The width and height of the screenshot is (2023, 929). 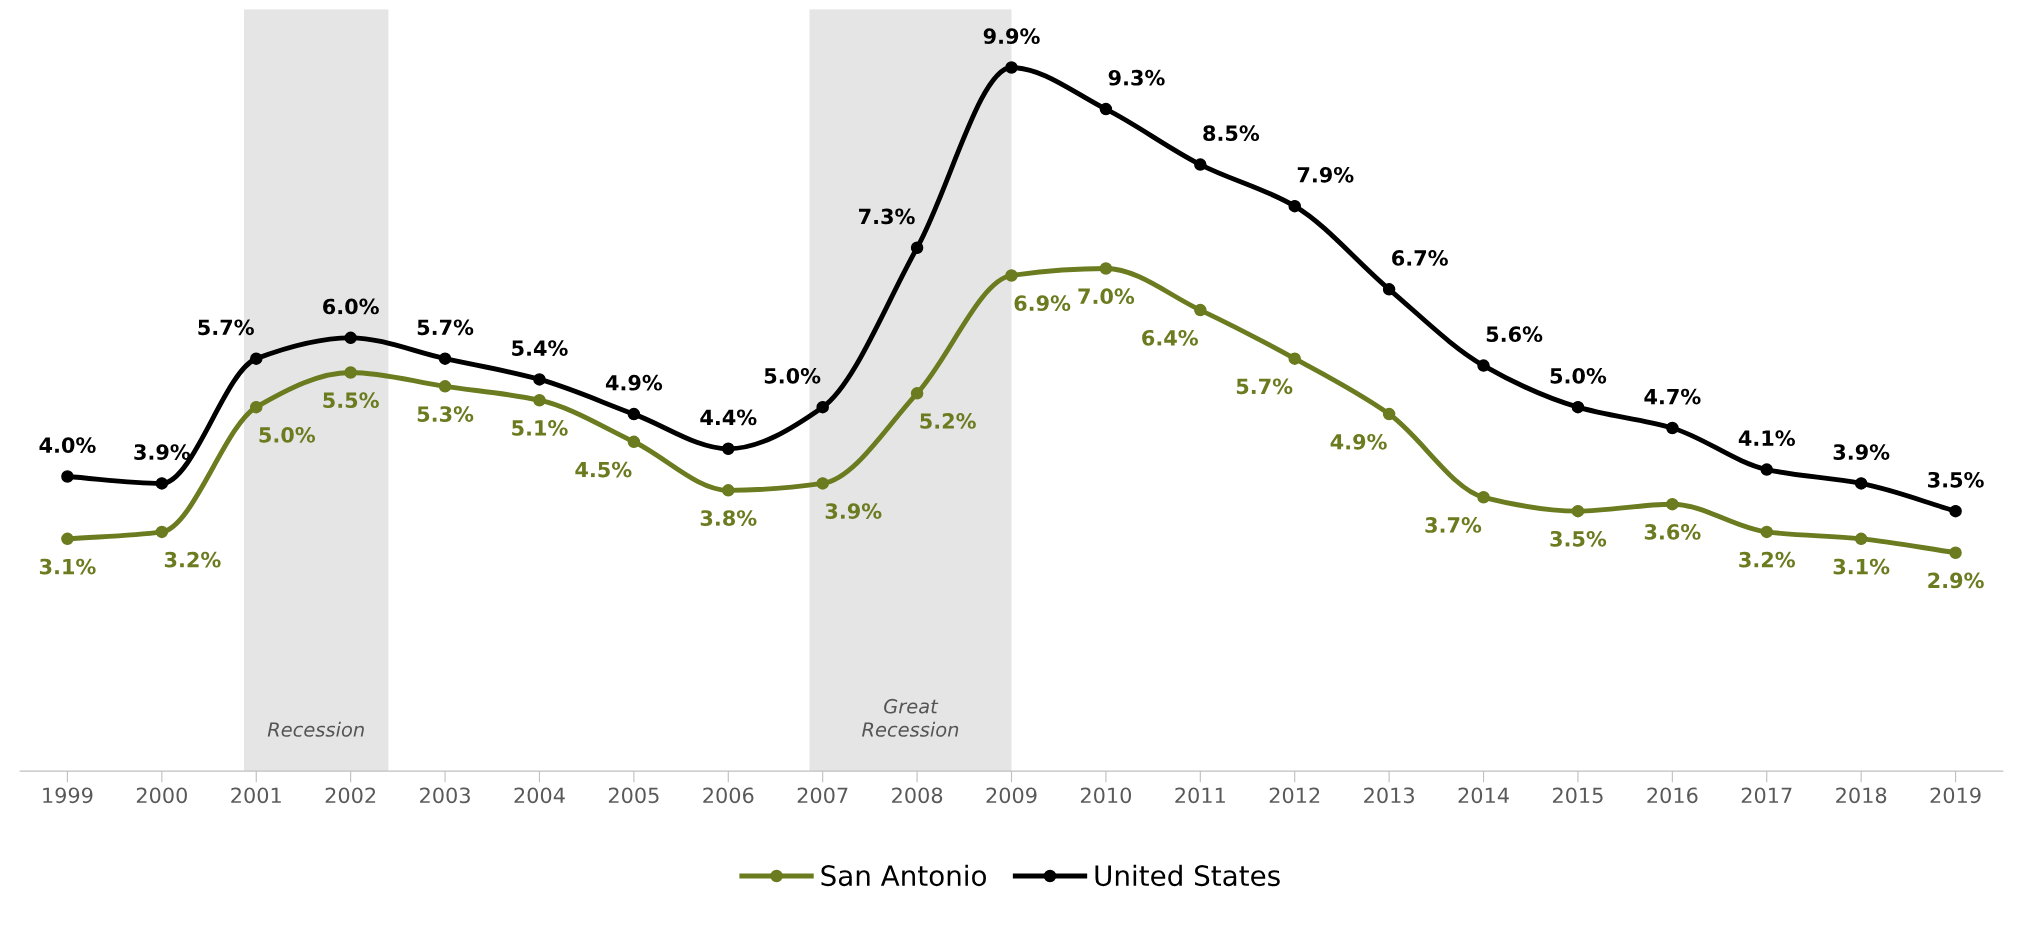 What do you see at coordinates (1672, 396) in the screenshot?
I see `data-label: 4.7%` at bounding box center [1672, 396].